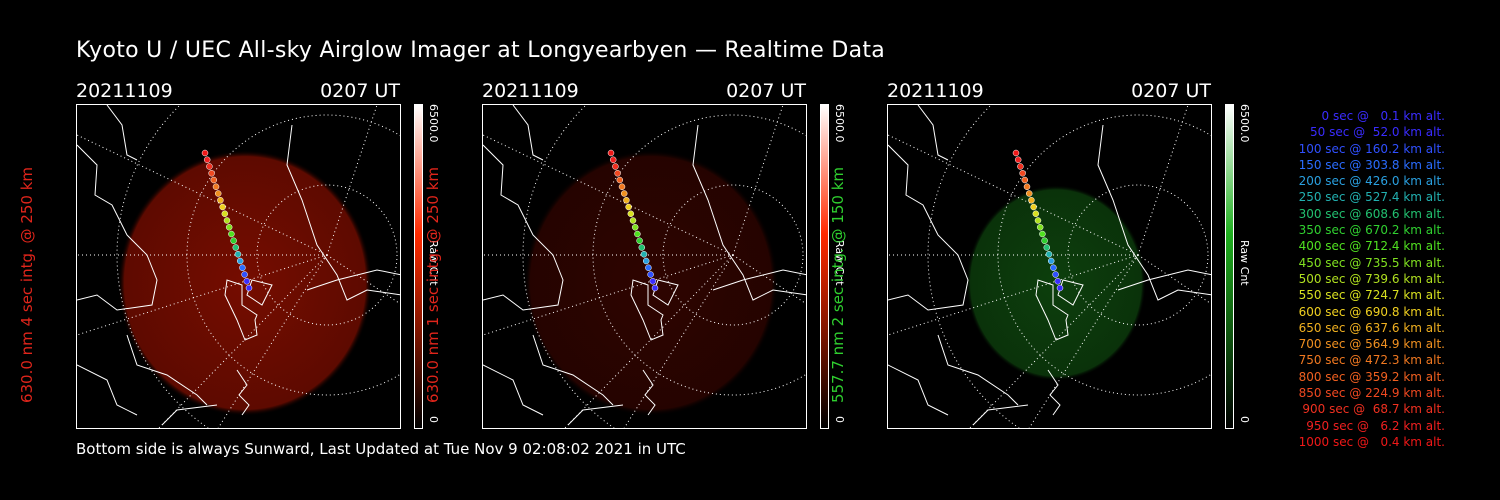  I want to click on panel-time: 0207 UT, so click(766, 91).